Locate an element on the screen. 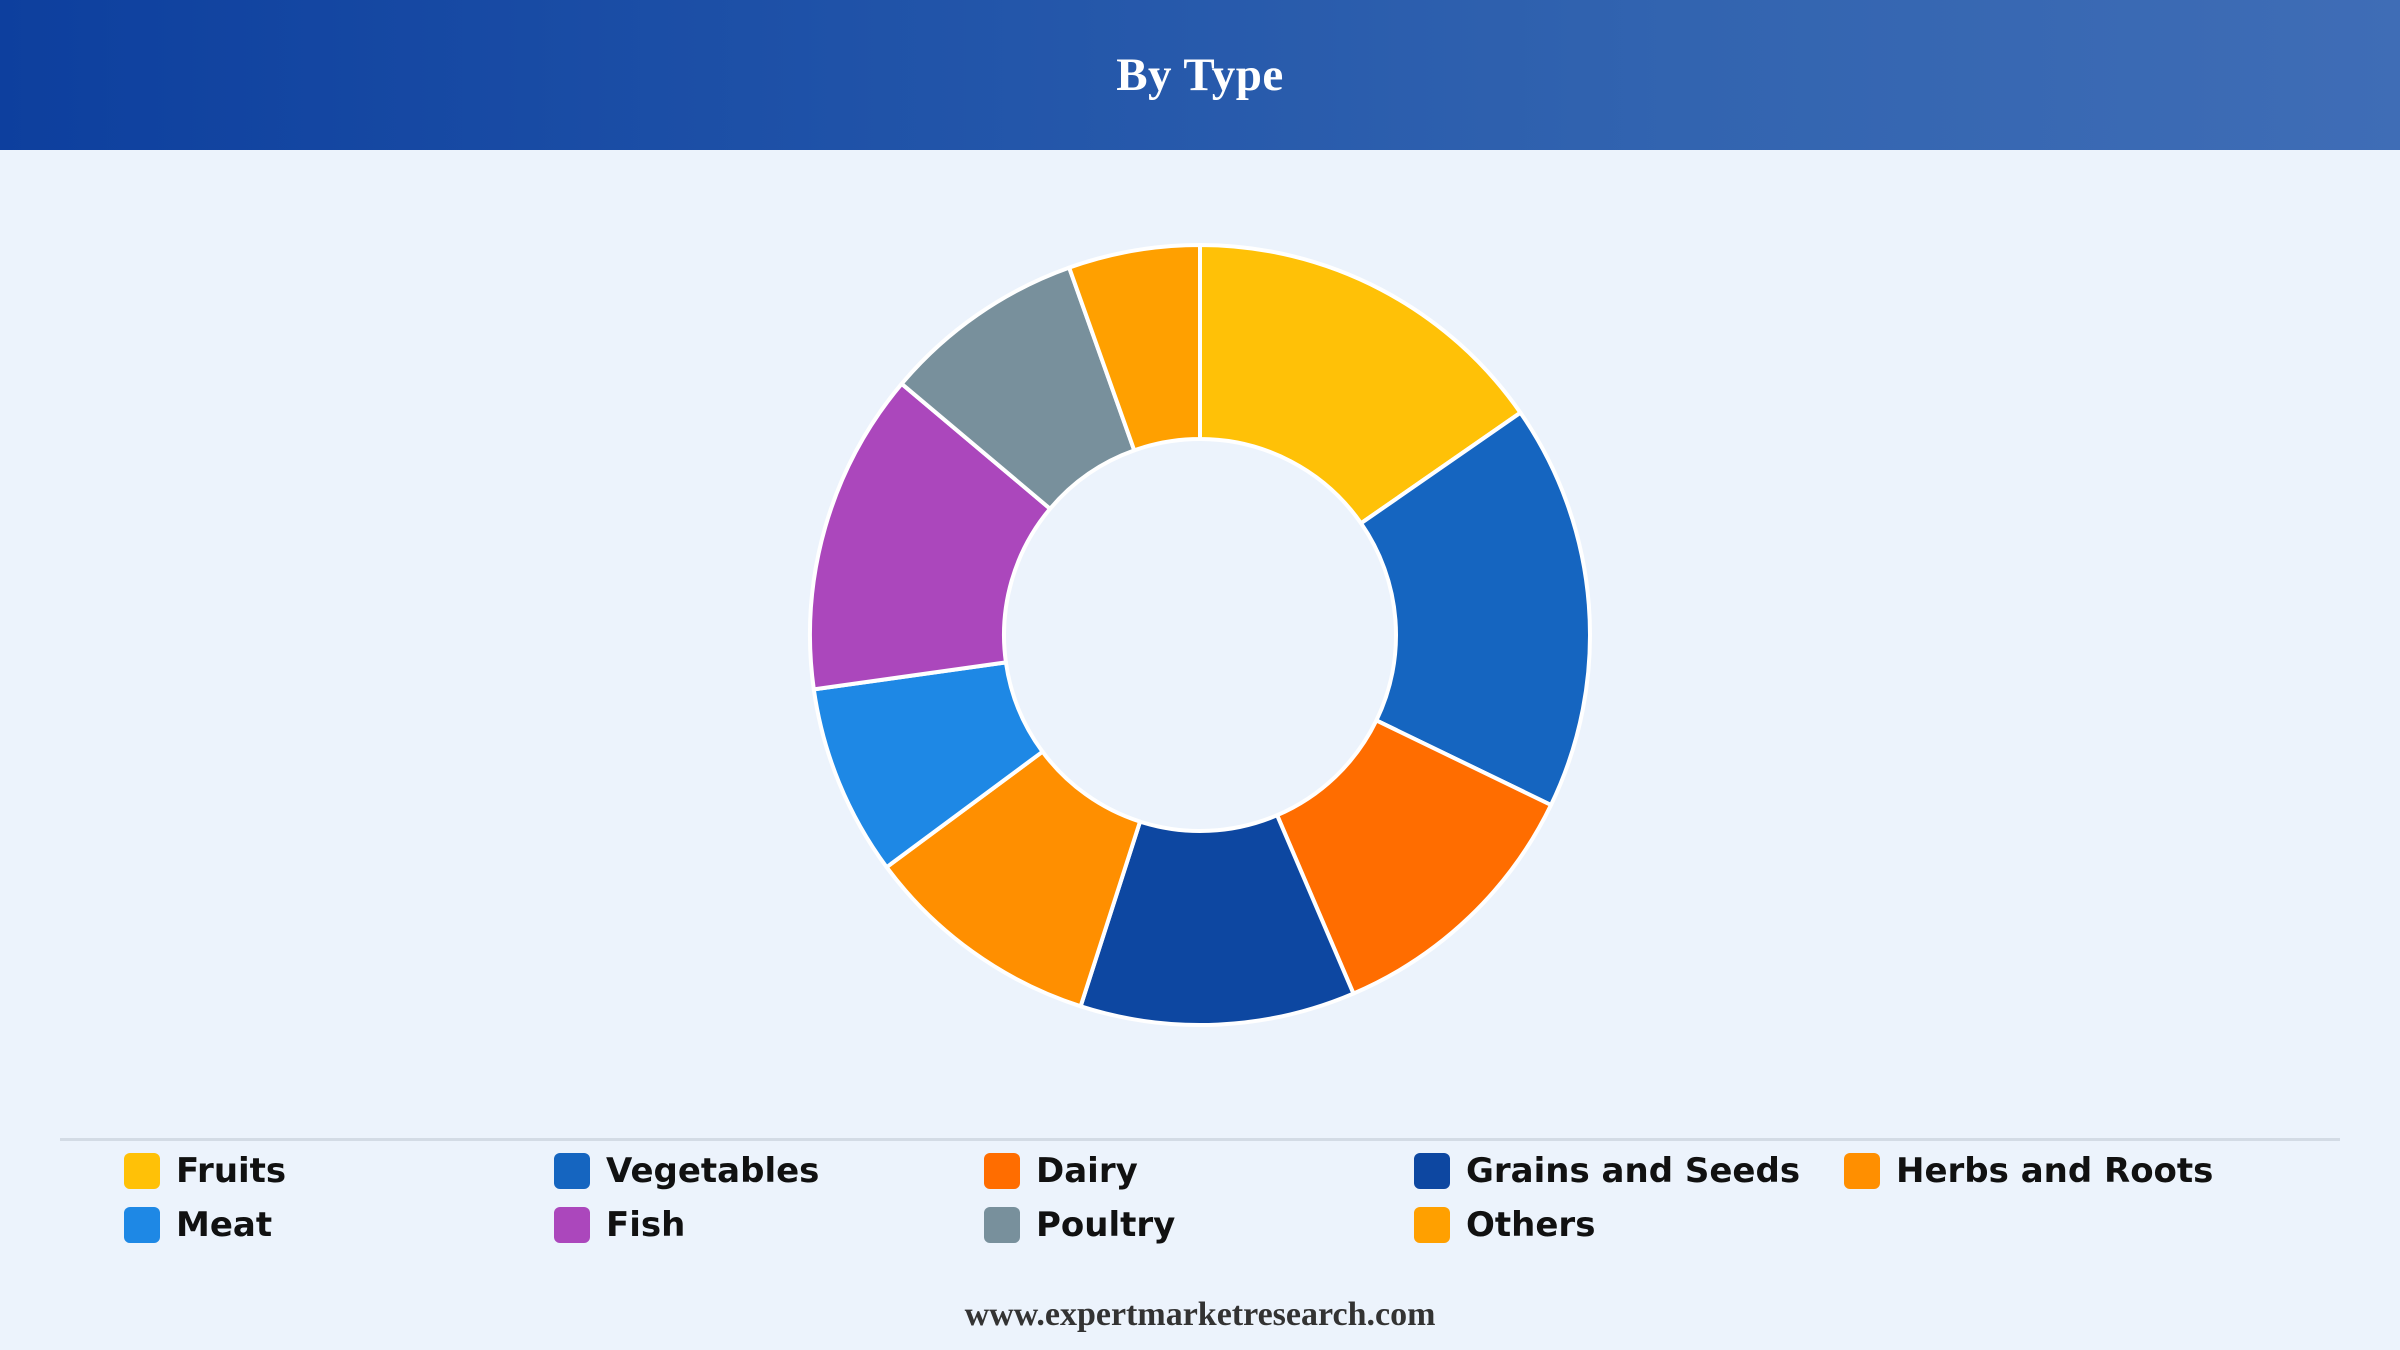  legend-divider is located at coordinates (1200, 1139).